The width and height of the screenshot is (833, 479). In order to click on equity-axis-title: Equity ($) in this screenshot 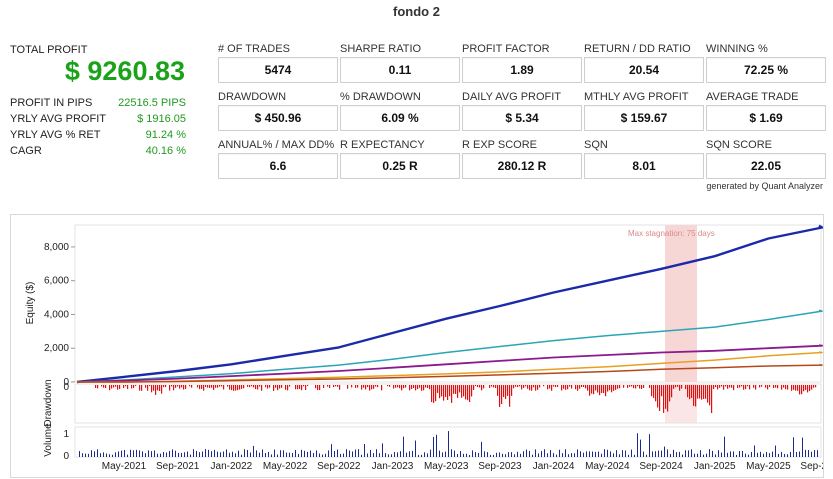, I will do `click(30, 303)`.